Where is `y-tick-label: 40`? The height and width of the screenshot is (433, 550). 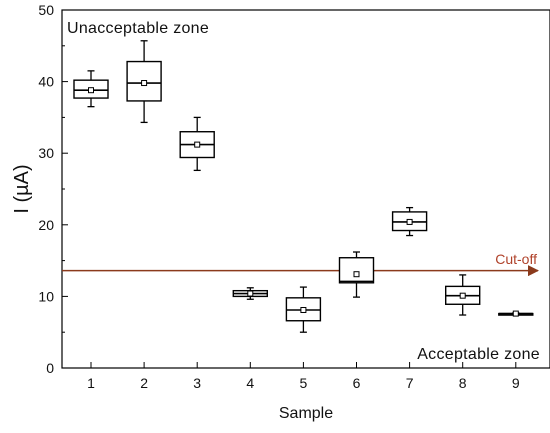 y-tick-label: 40 is located at coordinates (46, 82).